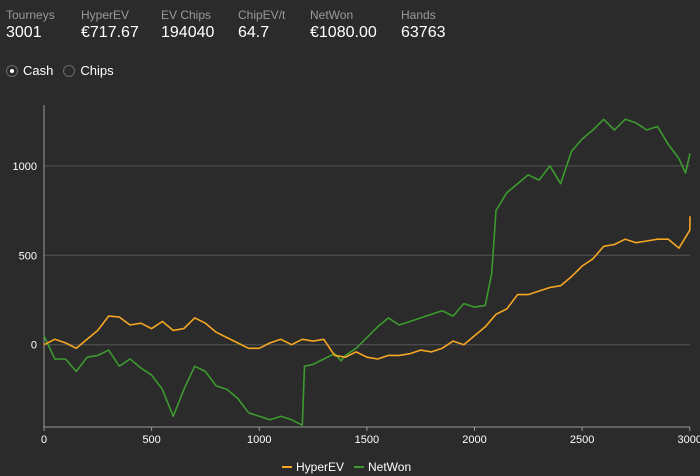  Describe the element at coordinates (320, 467) in the screenshot. I see `legend-label-hyperev: HyperEV` at that location.